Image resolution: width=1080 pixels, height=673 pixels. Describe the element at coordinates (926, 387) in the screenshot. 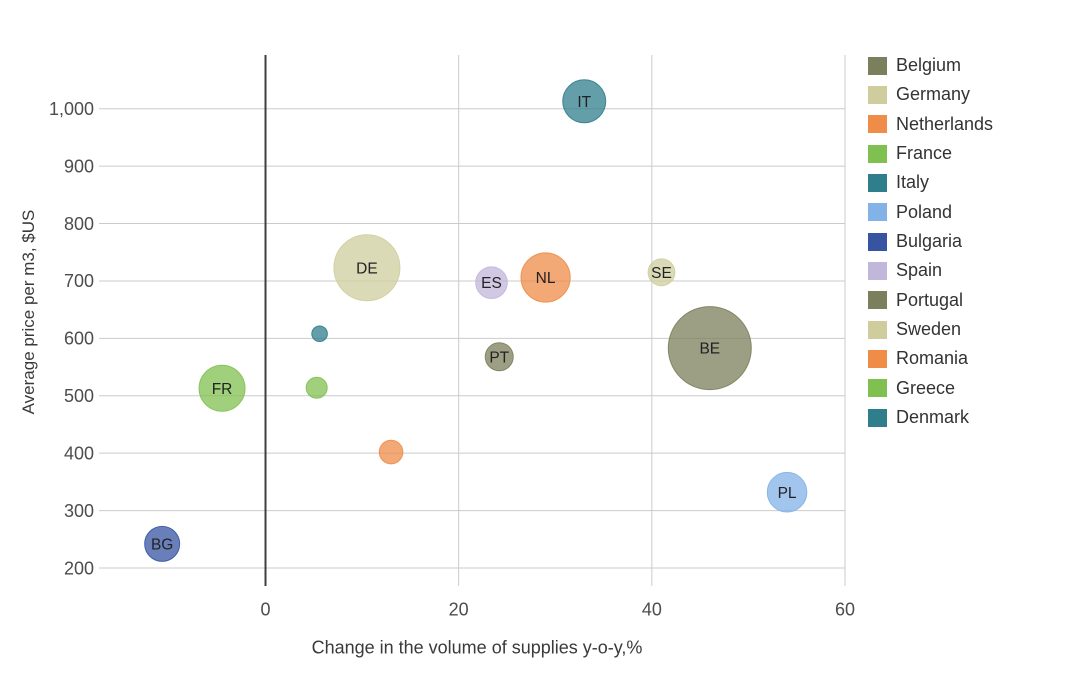

I see `legend-label-greece: Greece` at that location.